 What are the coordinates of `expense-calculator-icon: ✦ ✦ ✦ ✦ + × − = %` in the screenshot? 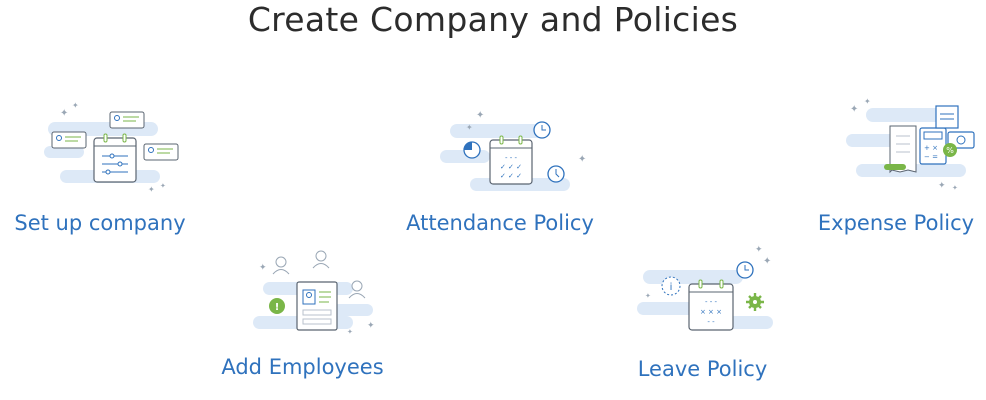 It's located at (910, 144).